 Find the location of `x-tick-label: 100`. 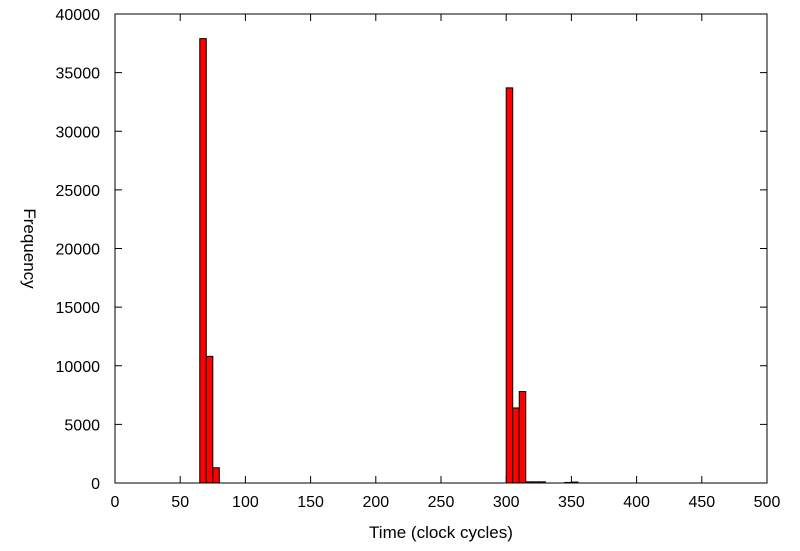

x-tick-label: 100 is located at coordinates (245, 502).